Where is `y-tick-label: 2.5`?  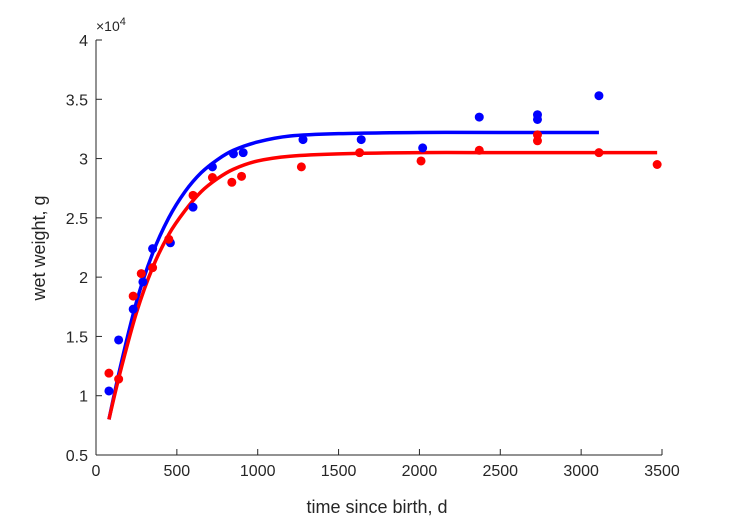 y-tick-label: 2.5 is located at coordinates (77, 219).